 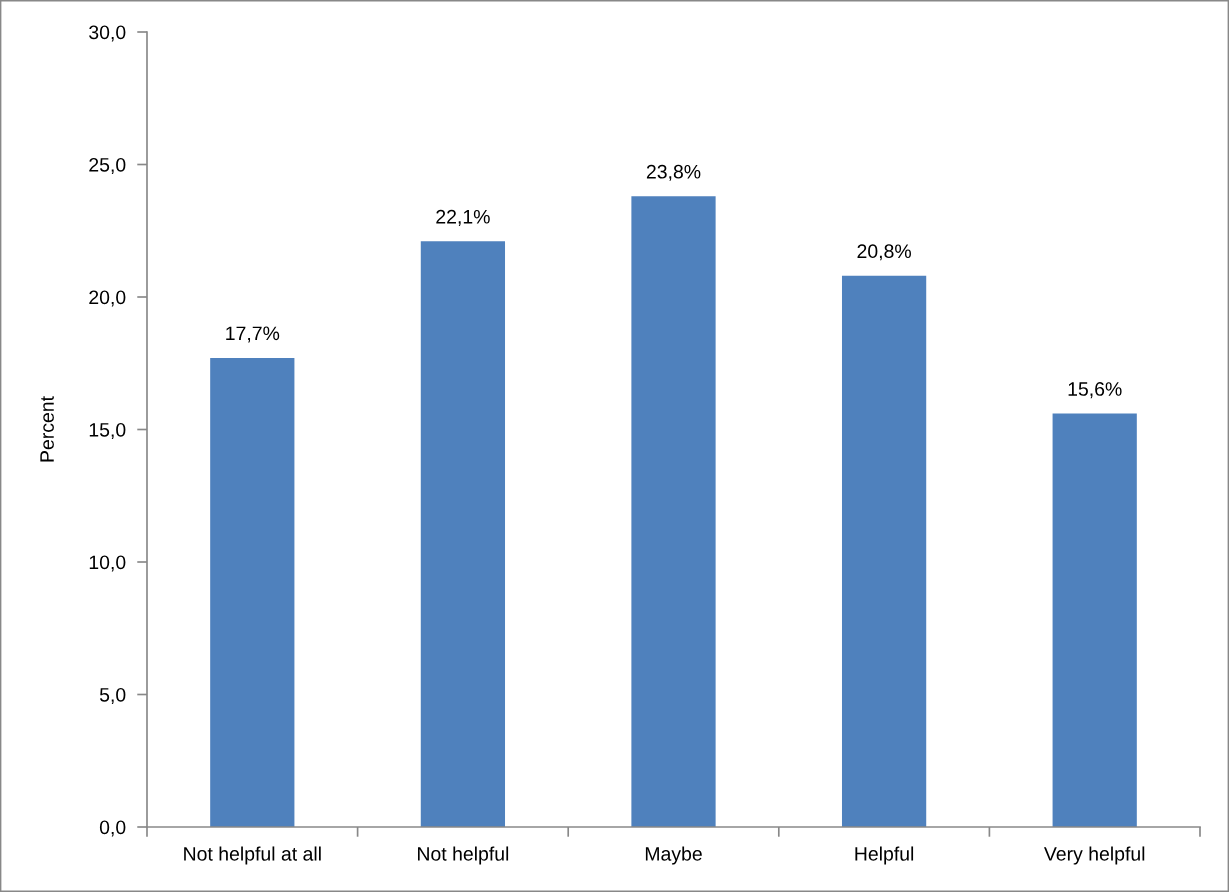 I want to click on y-tick-label: 30,0, so click(x=107, y=33).